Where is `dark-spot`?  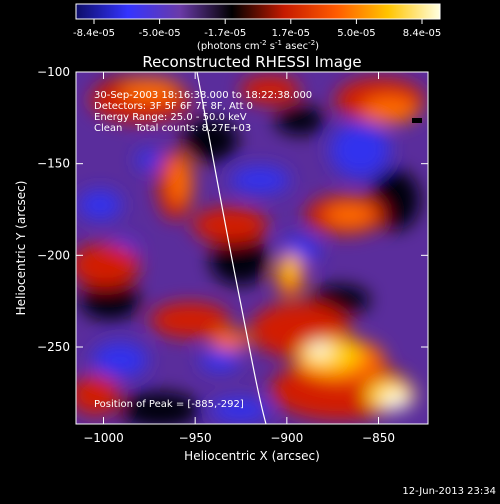
dark-spot is located at coordinates (417, 120).